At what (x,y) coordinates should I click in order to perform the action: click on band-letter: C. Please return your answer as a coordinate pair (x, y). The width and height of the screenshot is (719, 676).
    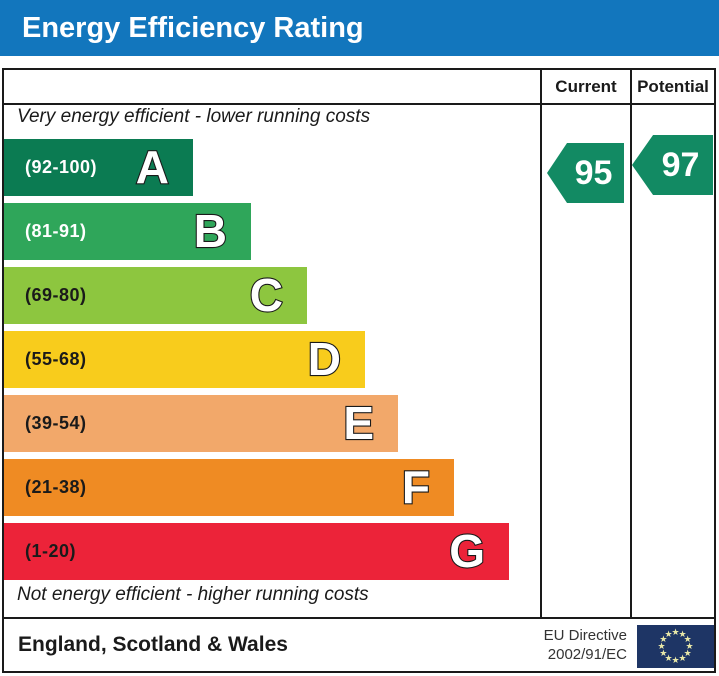
    Looking at the image, I should click on (266, 295).